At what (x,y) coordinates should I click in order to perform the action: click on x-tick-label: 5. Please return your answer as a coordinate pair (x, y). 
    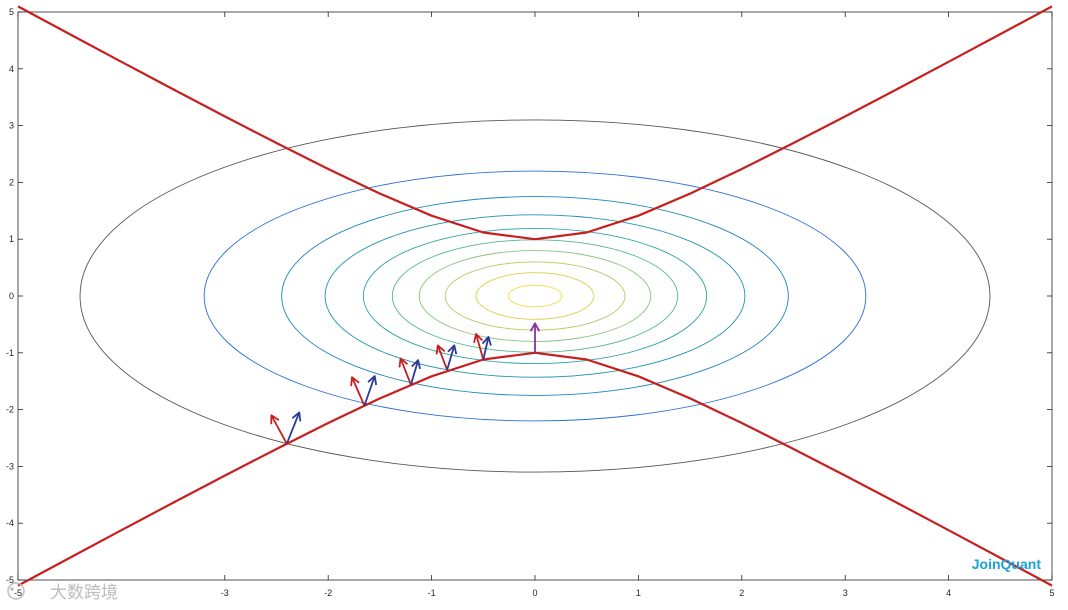
    Looking at the image, I should click on (1051, 593).